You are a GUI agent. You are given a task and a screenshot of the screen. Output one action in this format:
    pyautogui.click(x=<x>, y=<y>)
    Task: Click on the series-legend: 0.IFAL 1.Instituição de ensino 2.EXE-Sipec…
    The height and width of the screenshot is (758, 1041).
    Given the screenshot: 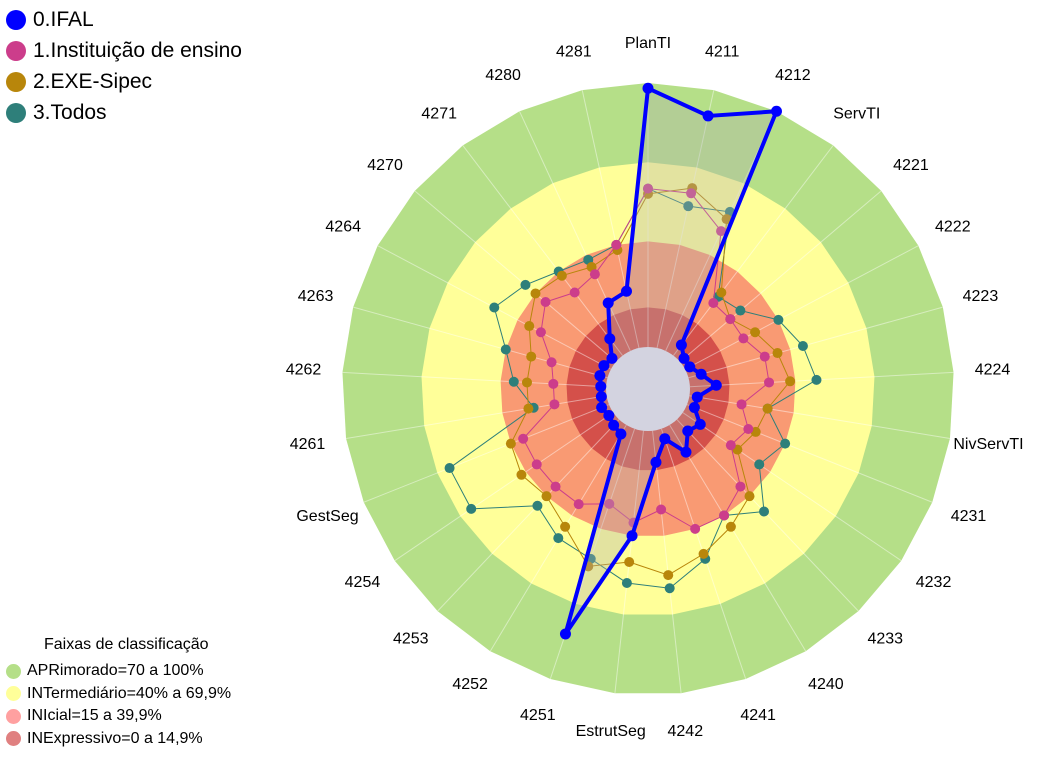 What is the action you would take?
    pyautogui.click(x=124, y=66)
    